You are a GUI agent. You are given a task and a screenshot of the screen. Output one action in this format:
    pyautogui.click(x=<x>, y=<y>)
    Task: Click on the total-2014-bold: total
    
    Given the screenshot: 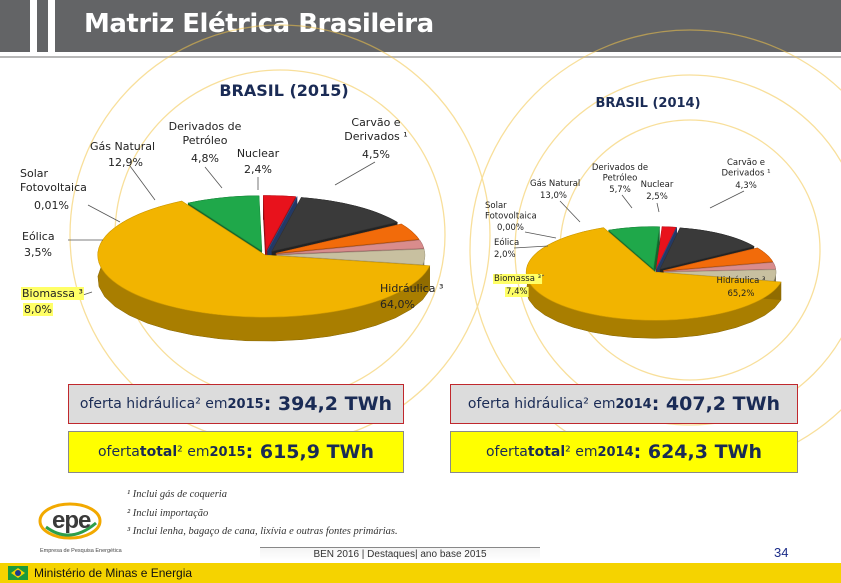 What is the action you would take?
    pyautogui.click(x=546, y=452)
    